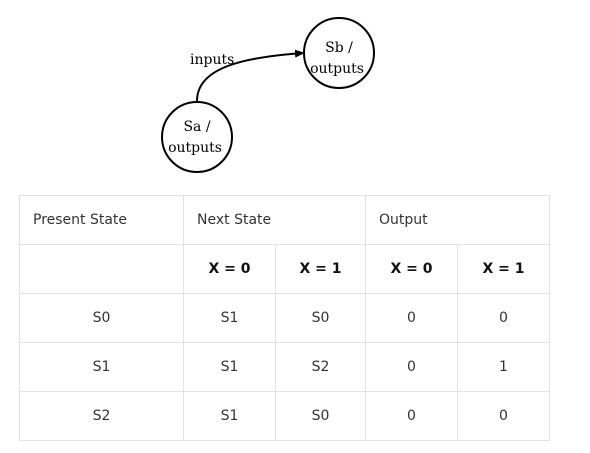 This screenshot has height=453, width=590. Describe the element at coordinates (101, 220) in the screenshot. I see `header-present-state: Present State` at that location.